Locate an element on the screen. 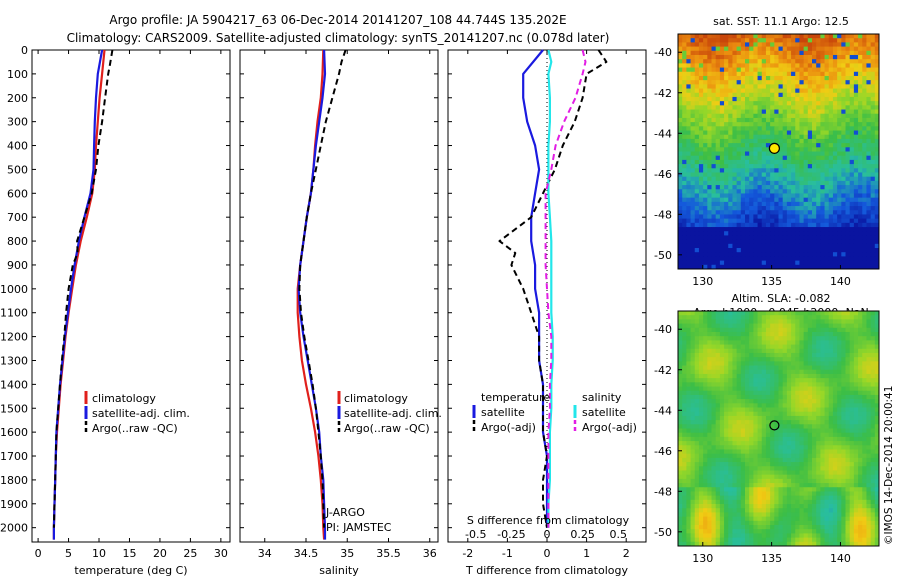  map-y-tick-label: -42 is located at coordinates (663, 93).